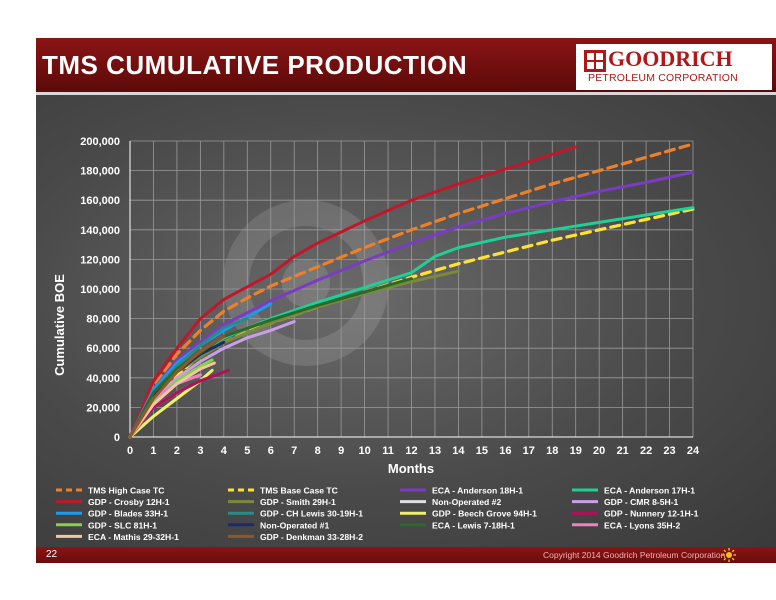 The image size is (776, 600). What do you see at coordinates (52, 554) in the screenshot?
I see `page-number: 22` at bounding box center [52, 554].